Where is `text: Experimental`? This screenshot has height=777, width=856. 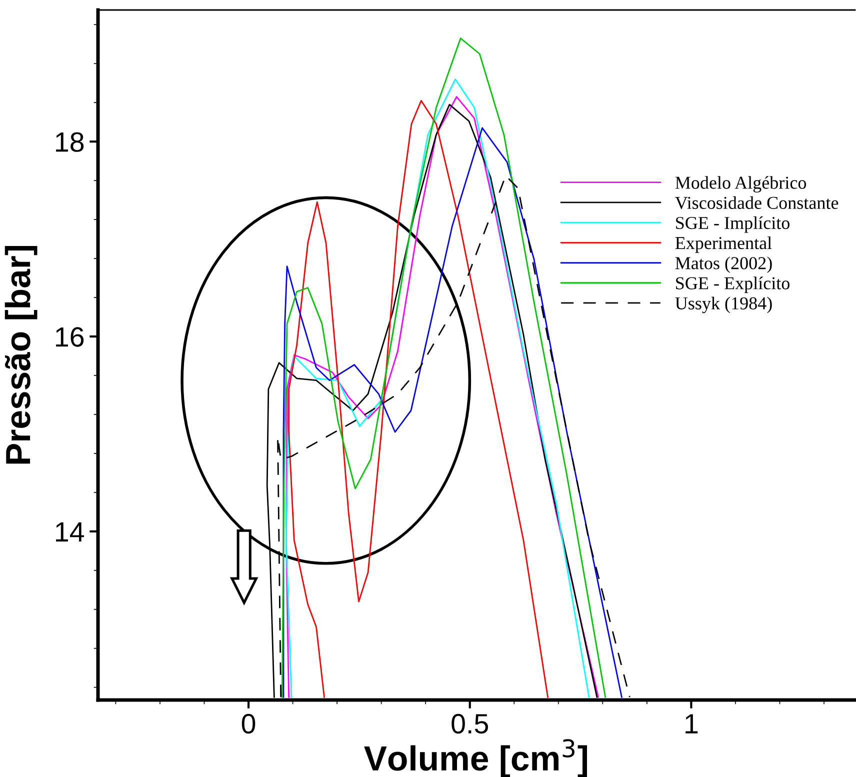
text: Experimental is located at coordinates (723, 244).